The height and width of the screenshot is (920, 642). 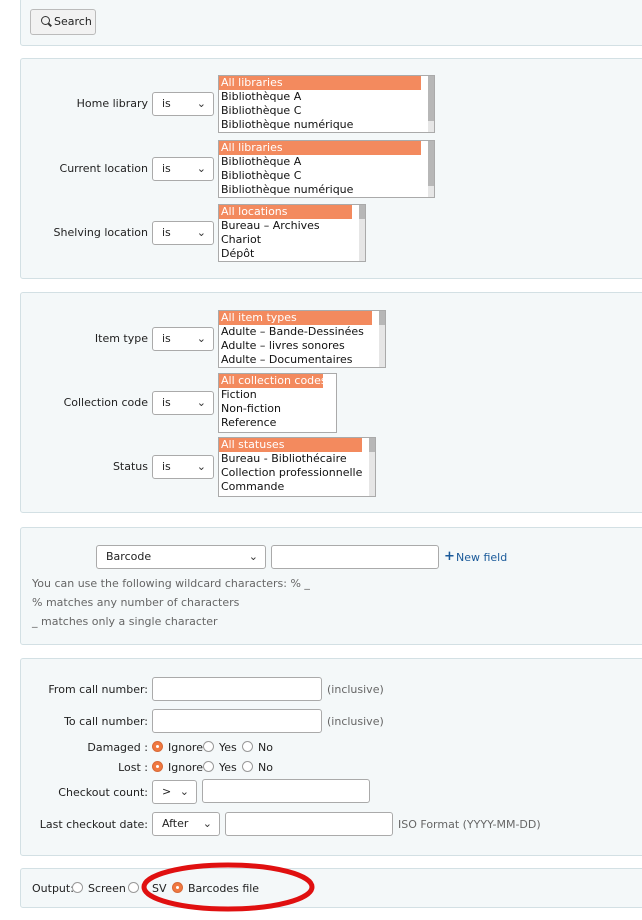 I want to click on to-call-number-hint: (inclusive), so click(x=355, y=721).